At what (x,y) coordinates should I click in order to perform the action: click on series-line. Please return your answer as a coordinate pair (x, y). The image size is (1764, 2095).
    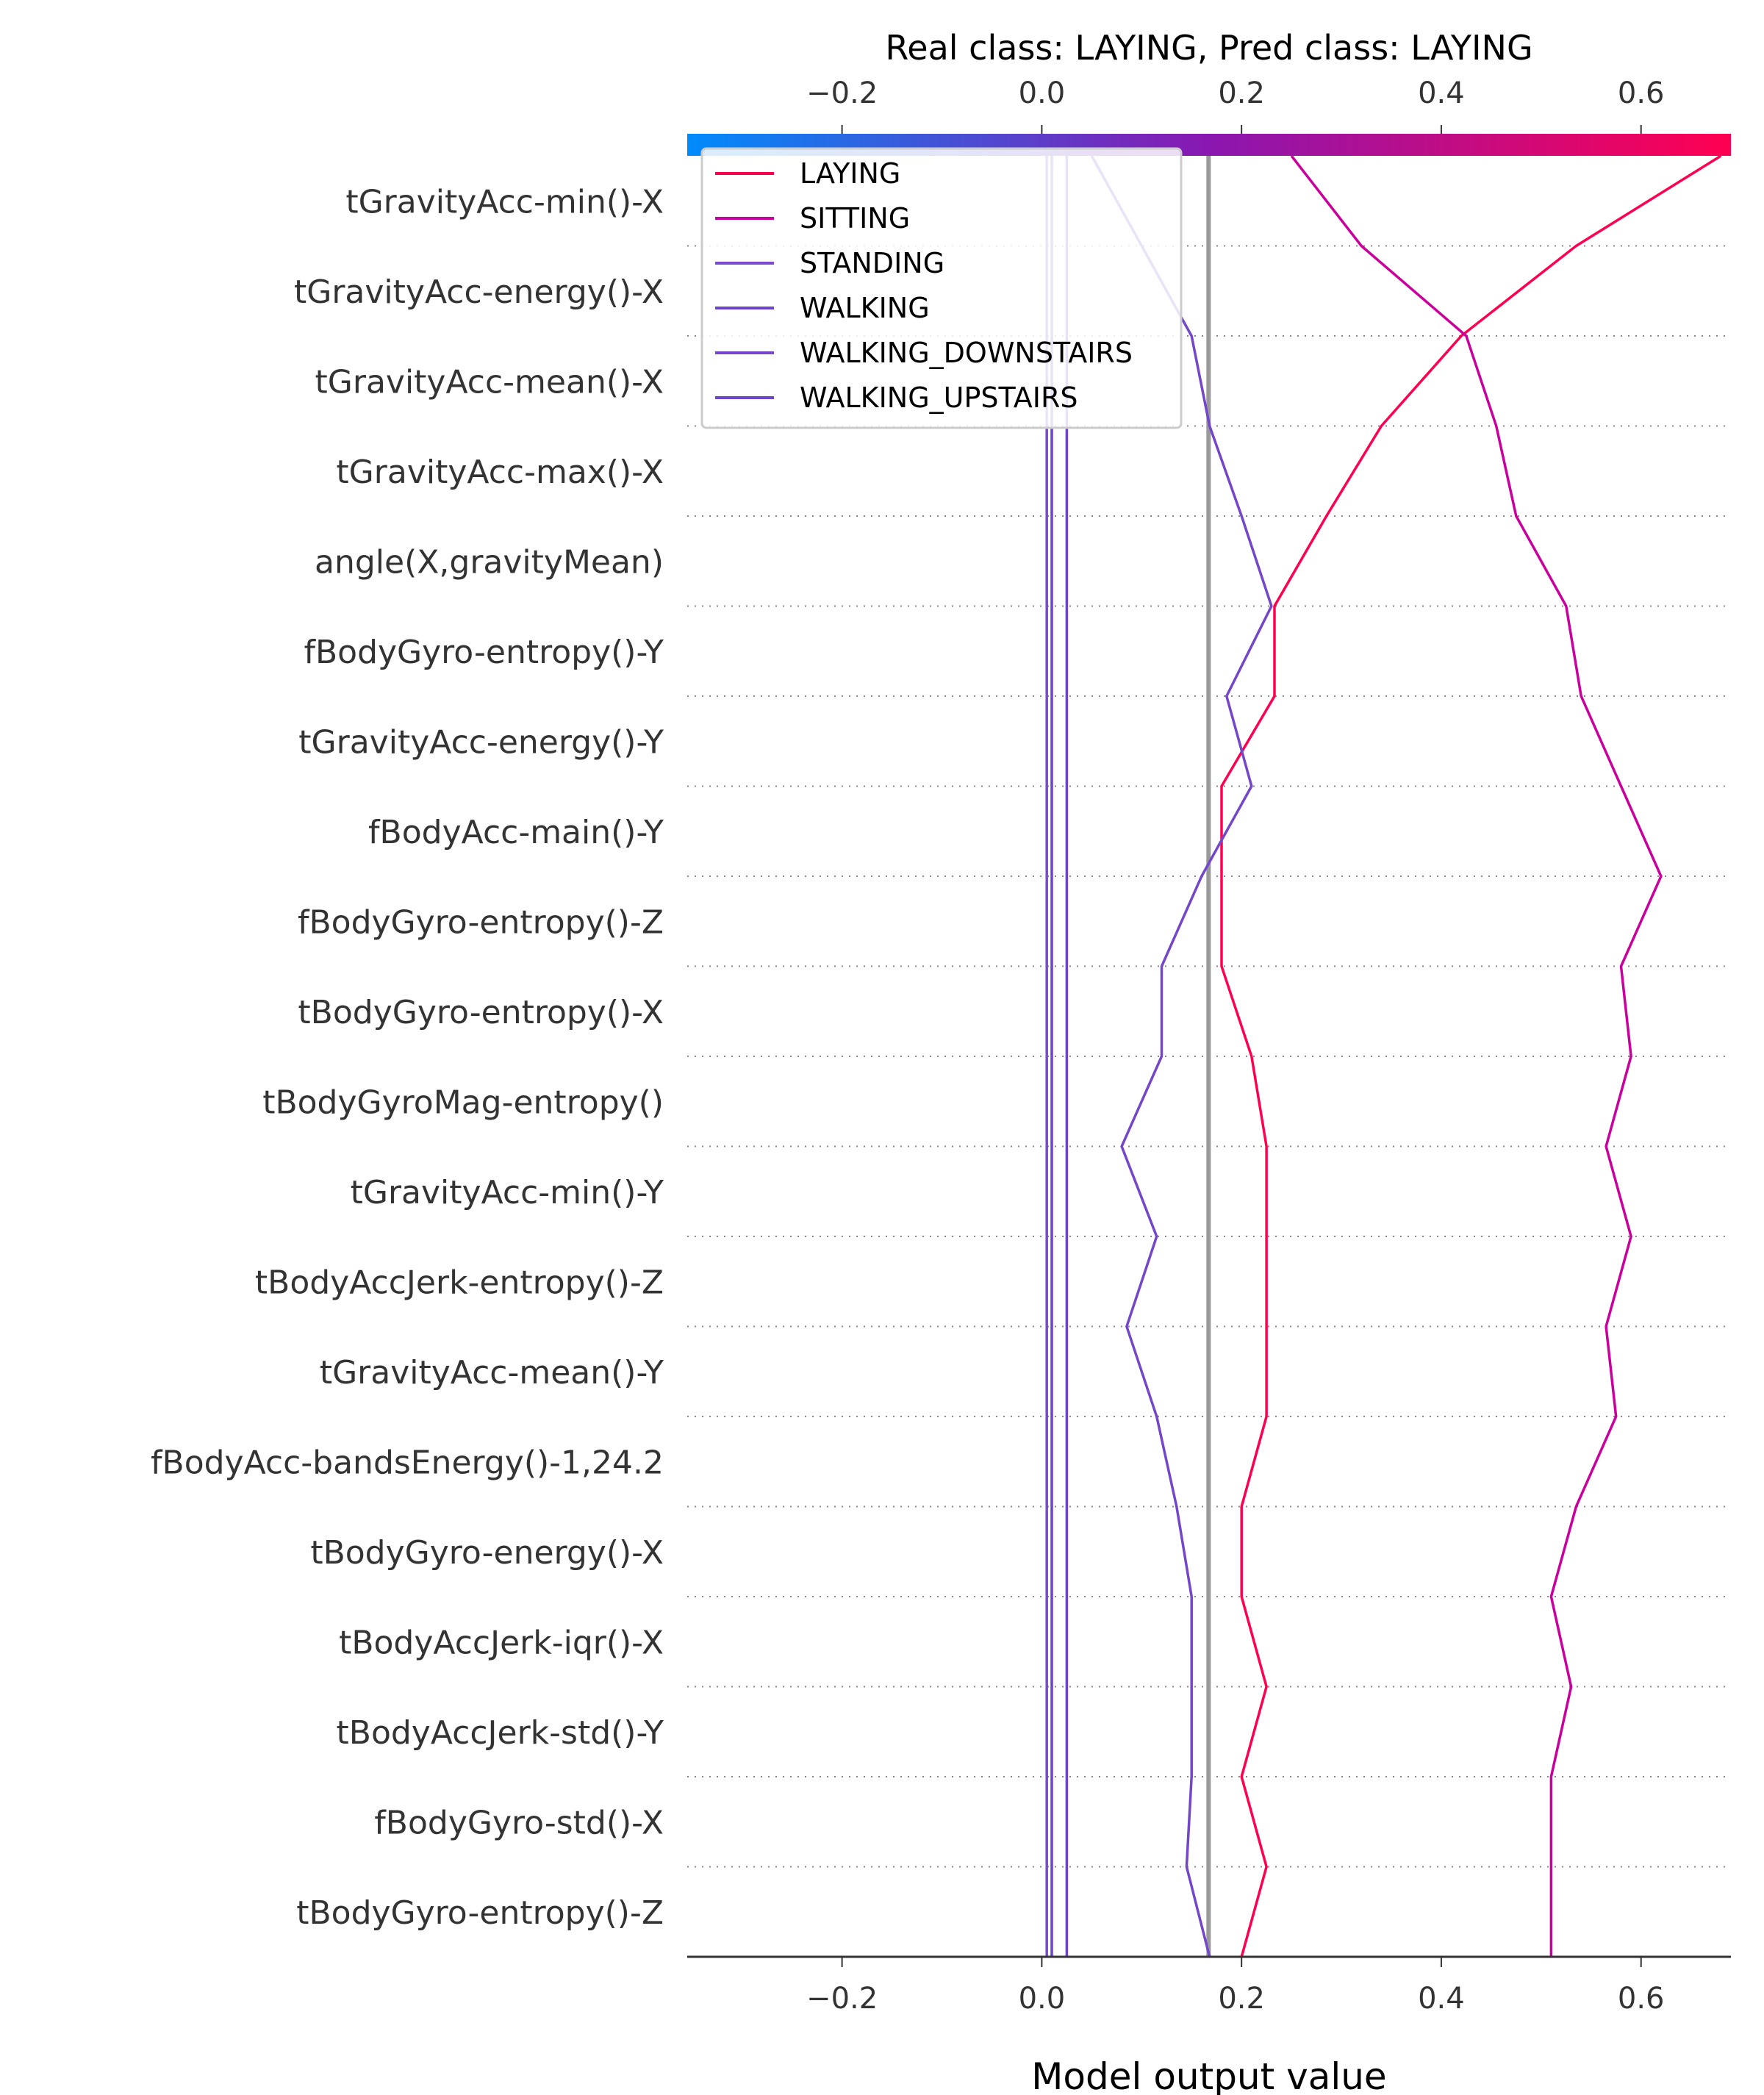
    Looking at the image, I should click on (1181, 1056).